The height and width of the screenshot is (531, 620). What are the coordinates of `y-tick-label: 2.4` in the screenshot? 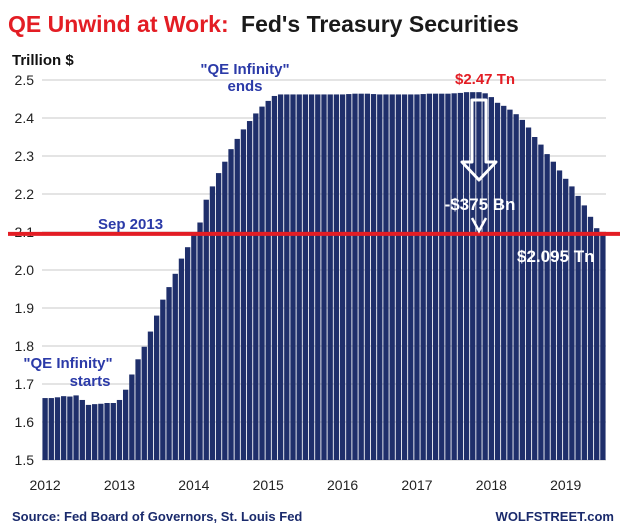 It's located at (25, 118).